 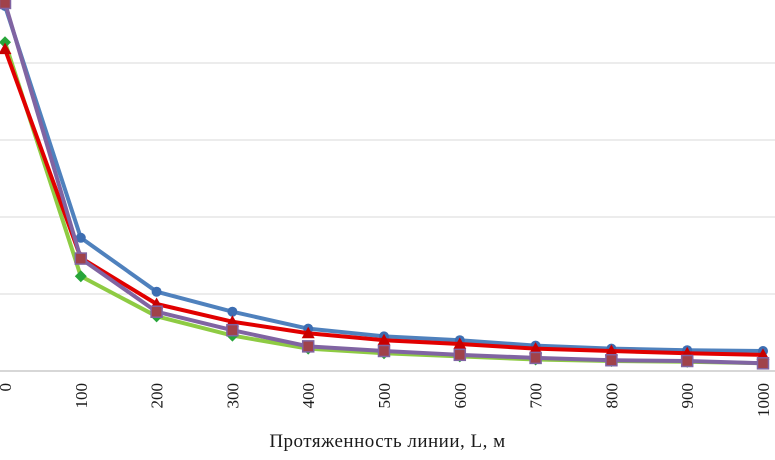 I want to click on x-tick-label: 300, so click(x=232, y=396).